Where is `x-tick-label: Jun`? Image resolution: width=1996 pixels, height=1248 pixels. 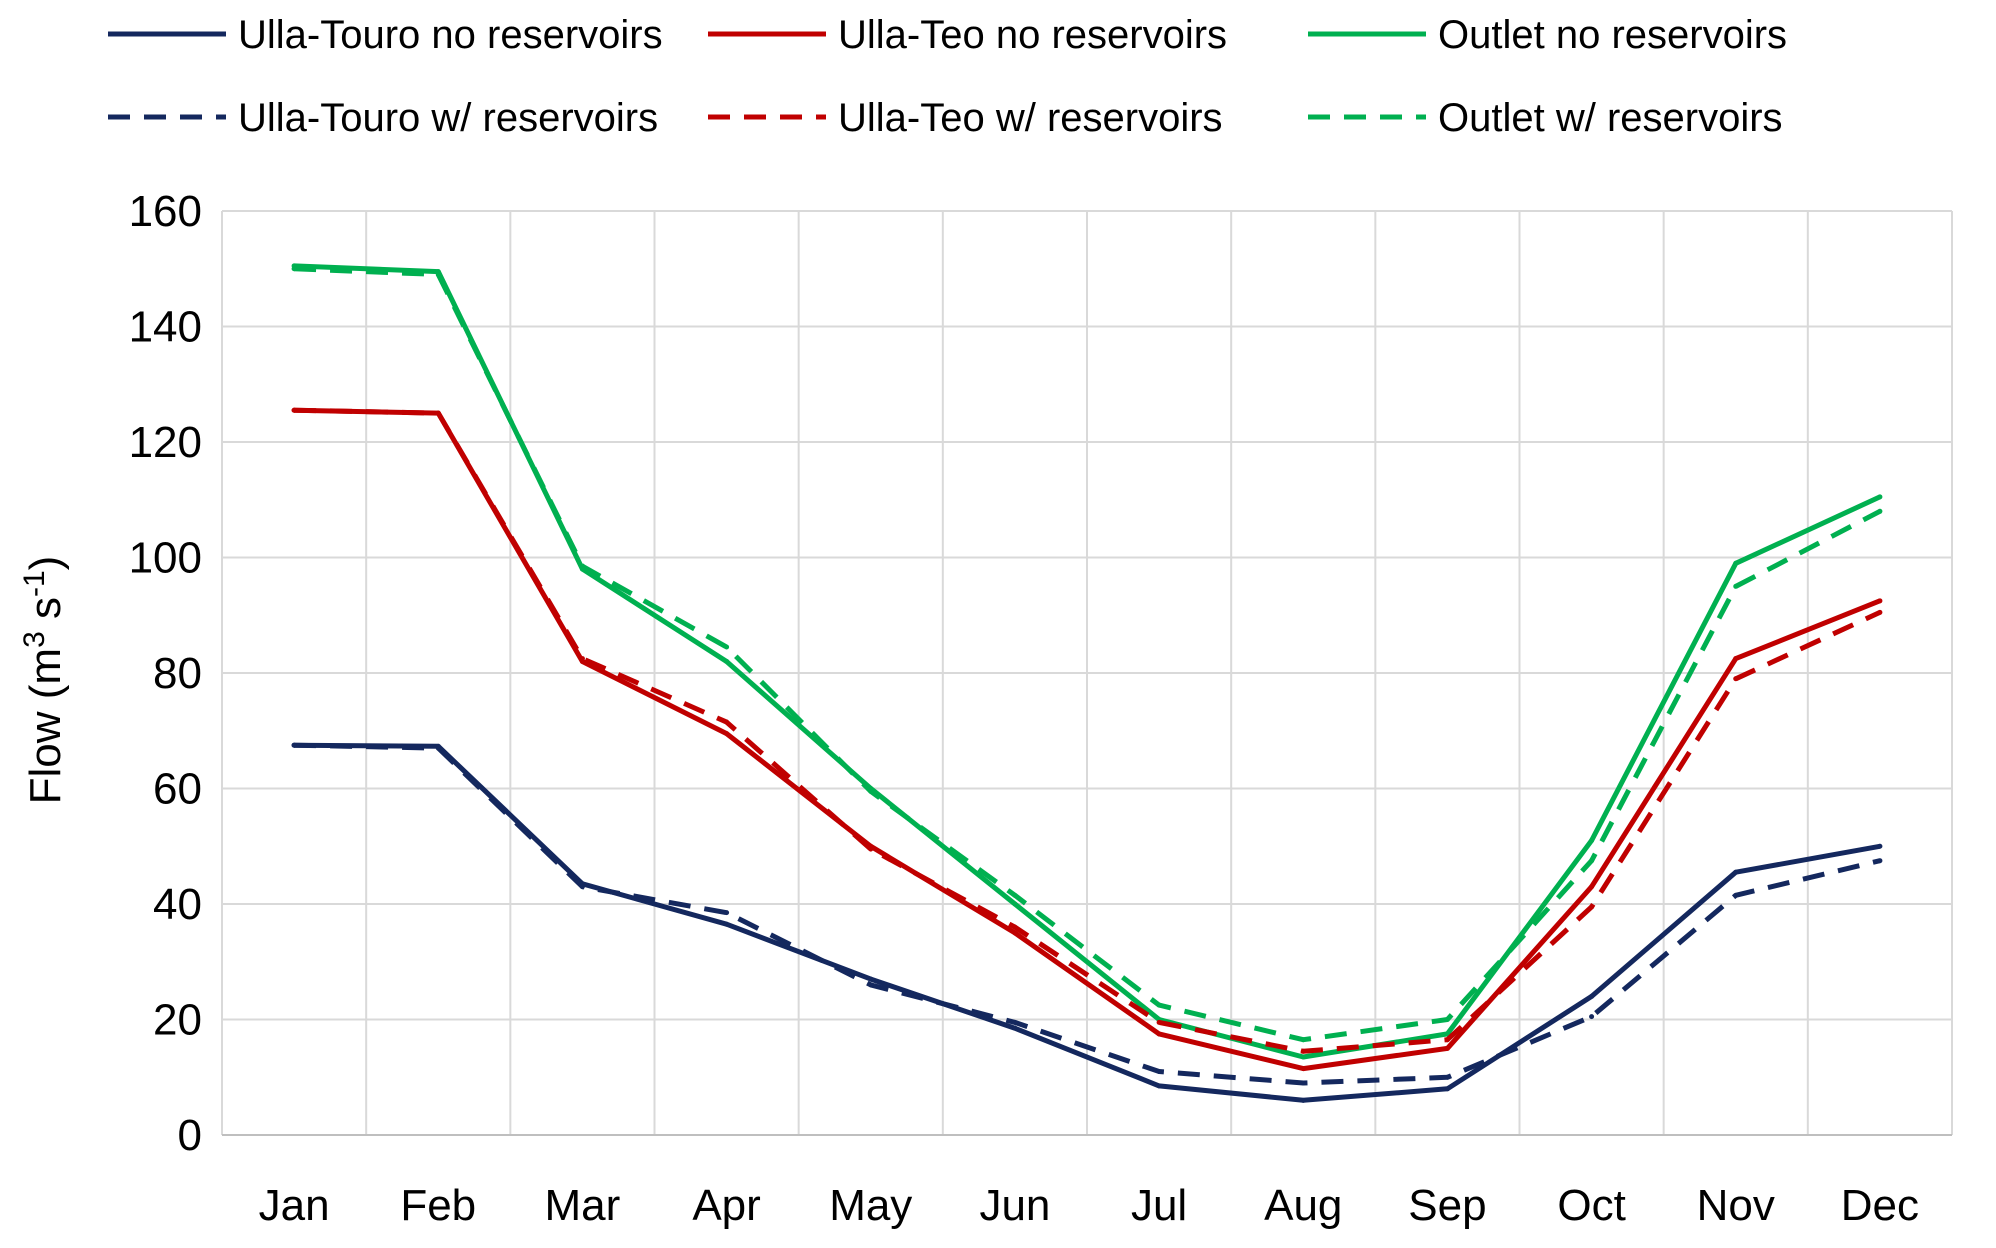 x-tick-label: Jun is located at coordinates (1014, 1205).